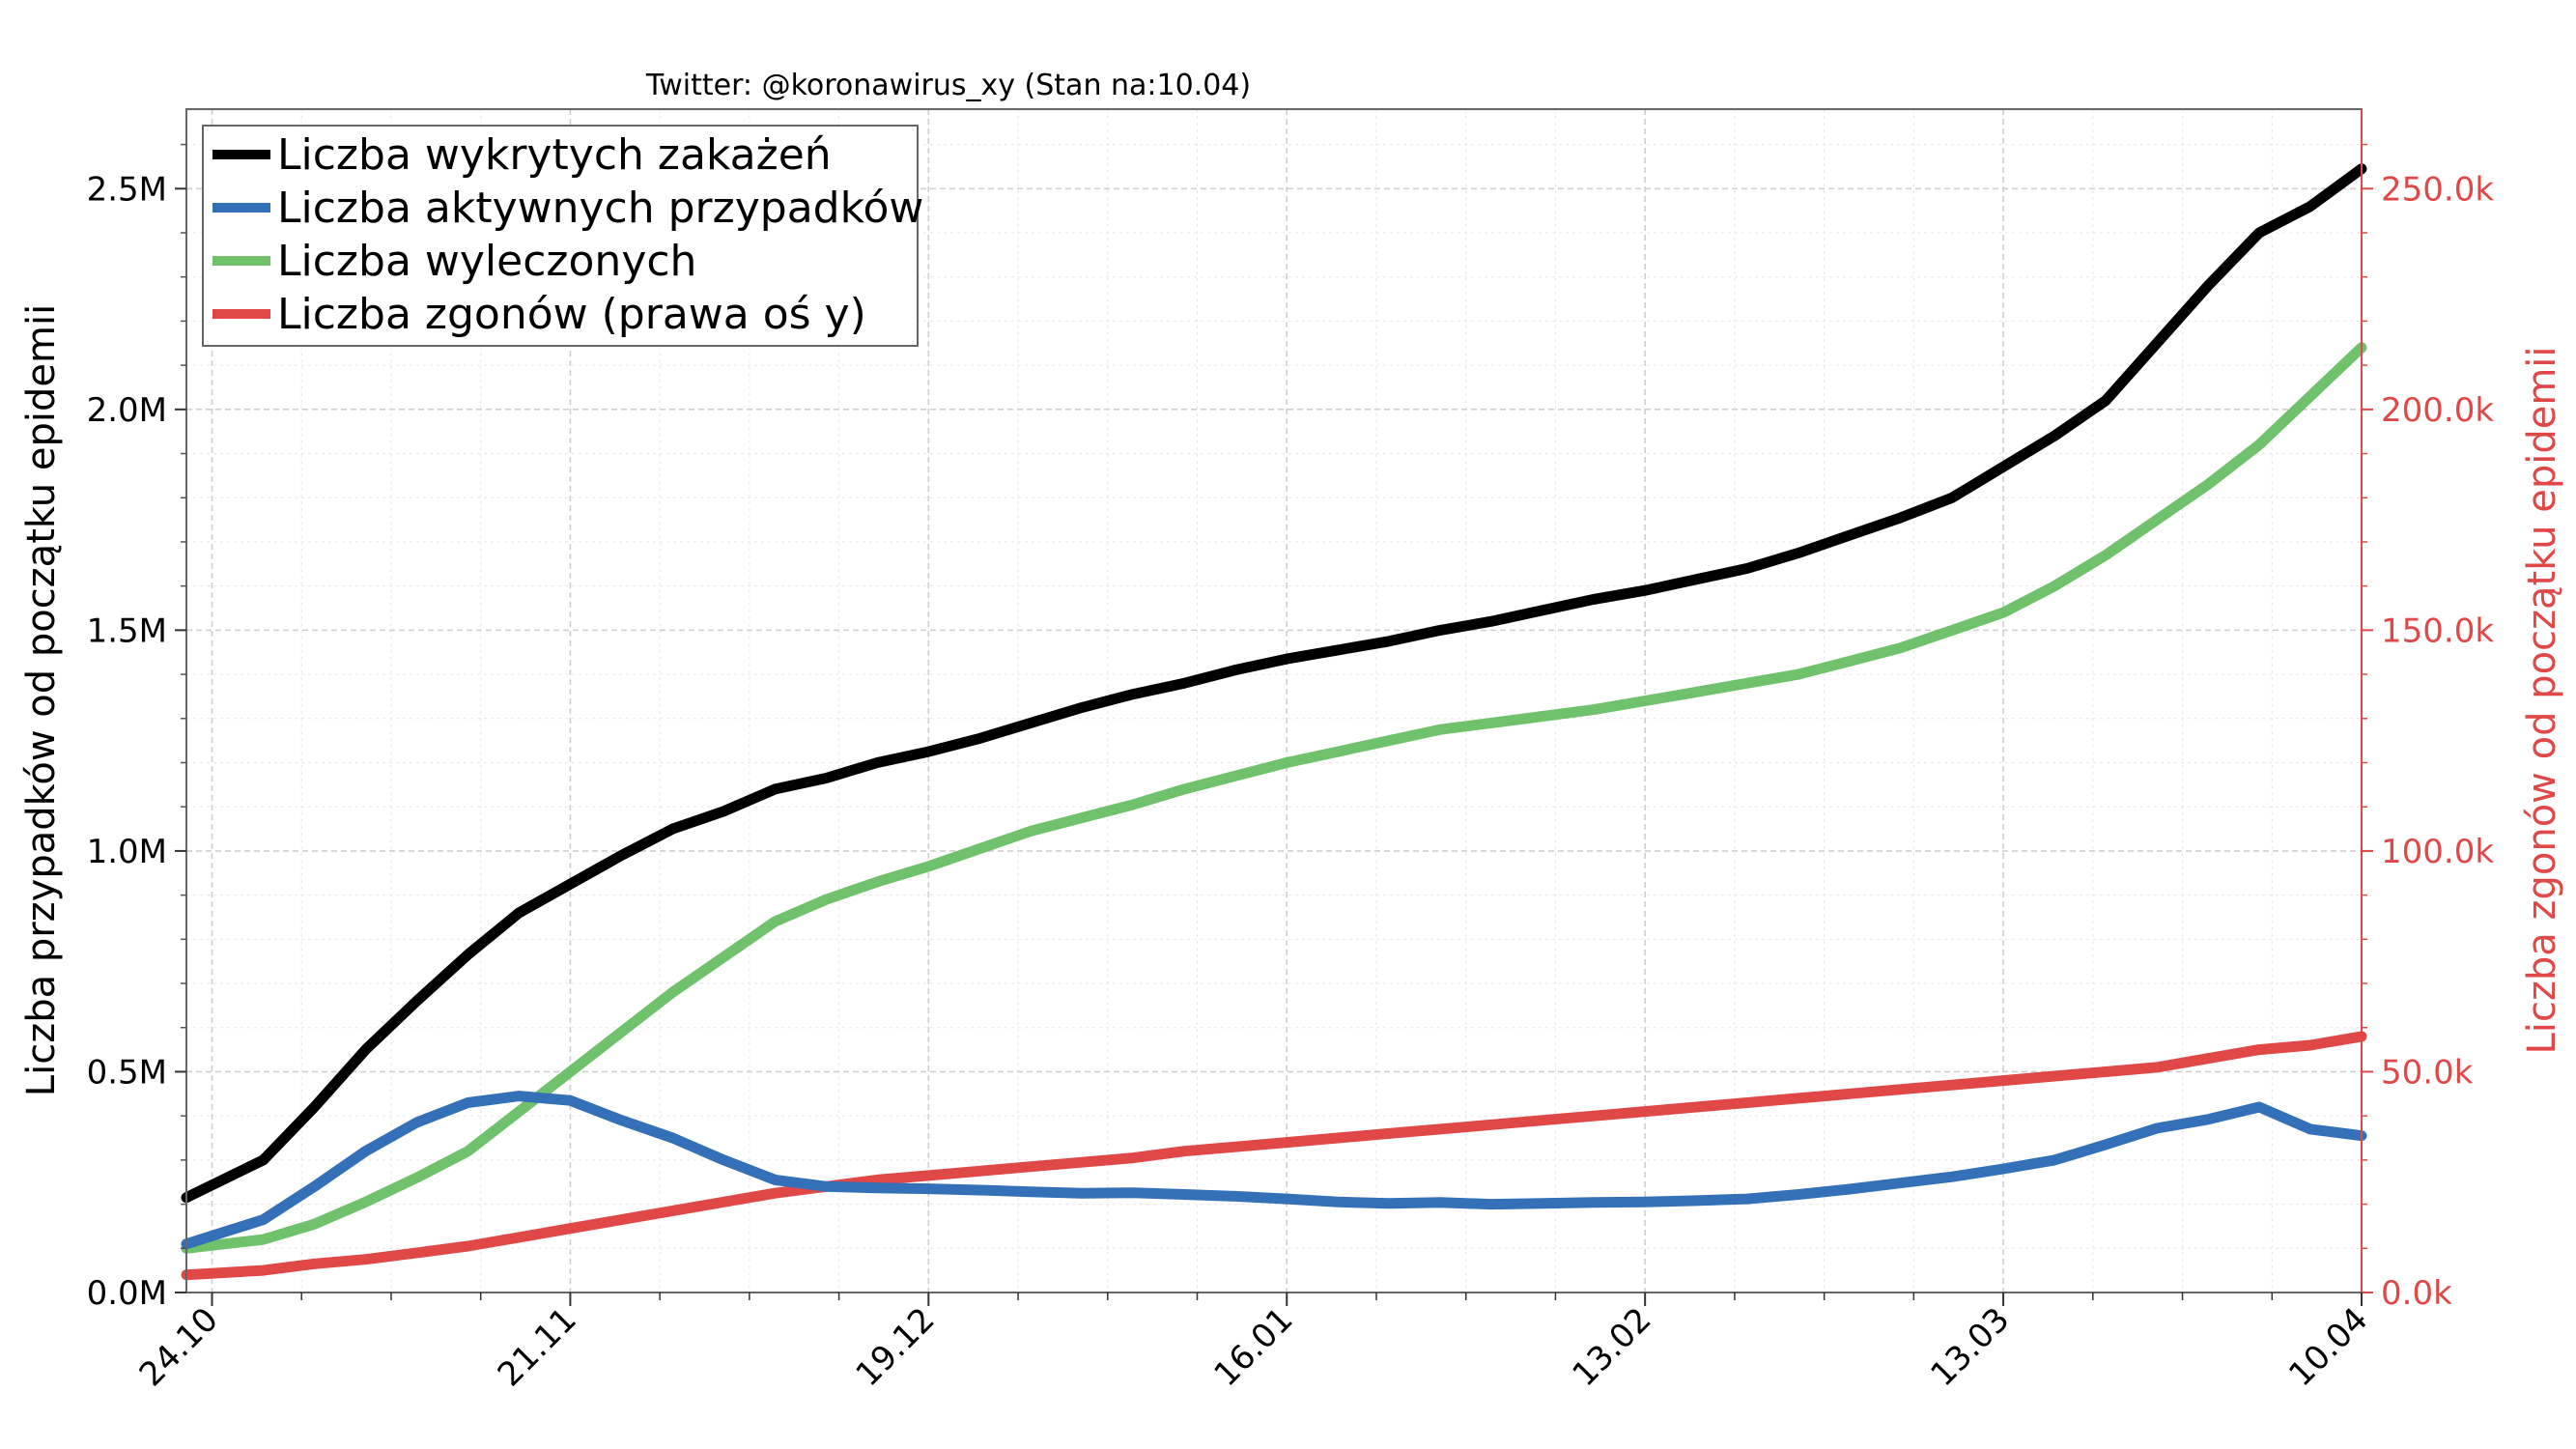  Describe the element at coordinates (127, 1293) in the screenshot. I see `y-left-tick-label: 0.0M` at that location.